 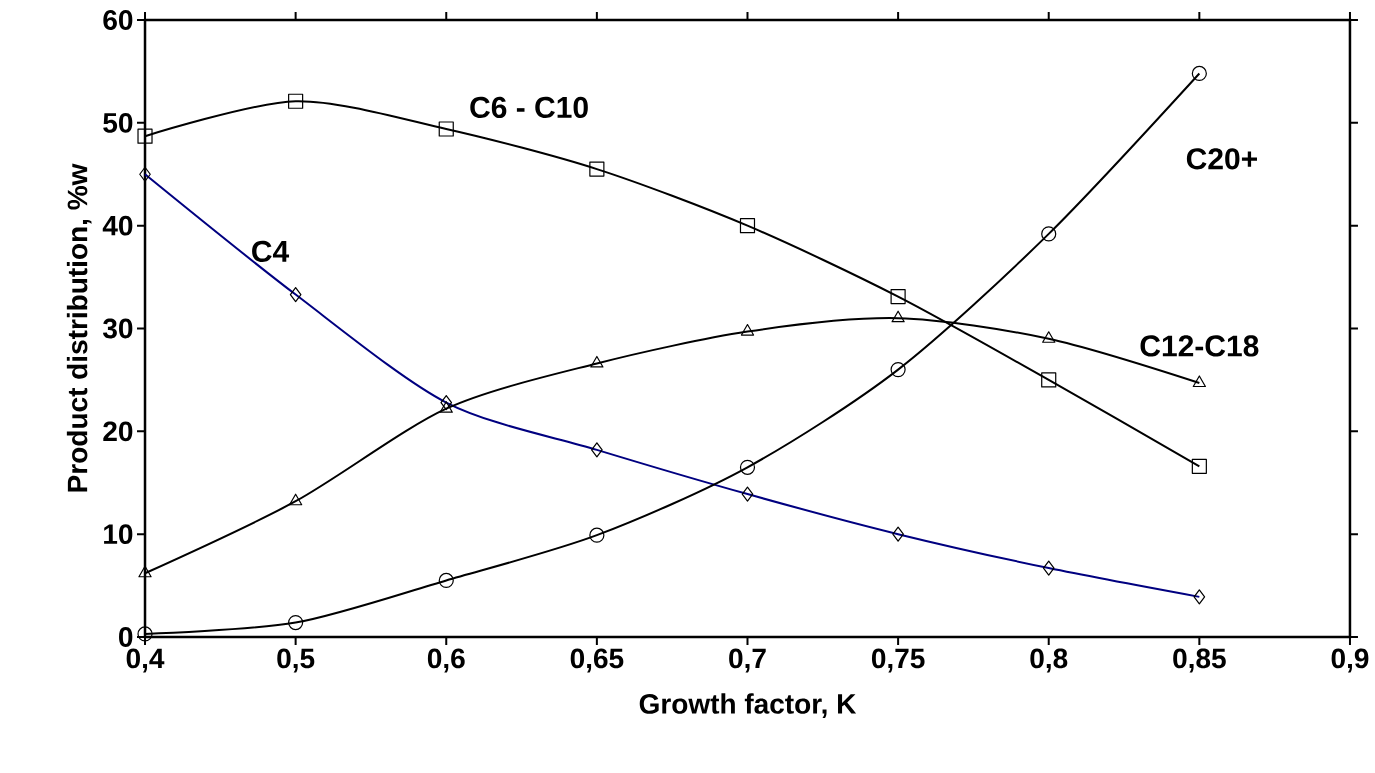 What do you see at coordinates (1221, 159) in the screenshot?
I see `series-label: C20+` at bounding box center [1221, 159].